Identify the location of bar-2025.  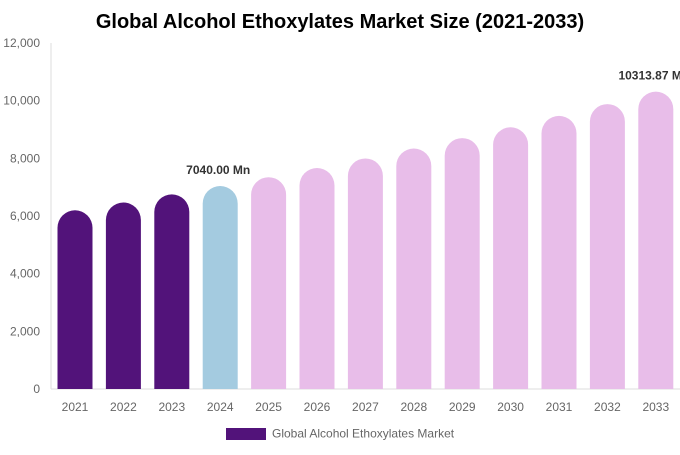
(269, 283).